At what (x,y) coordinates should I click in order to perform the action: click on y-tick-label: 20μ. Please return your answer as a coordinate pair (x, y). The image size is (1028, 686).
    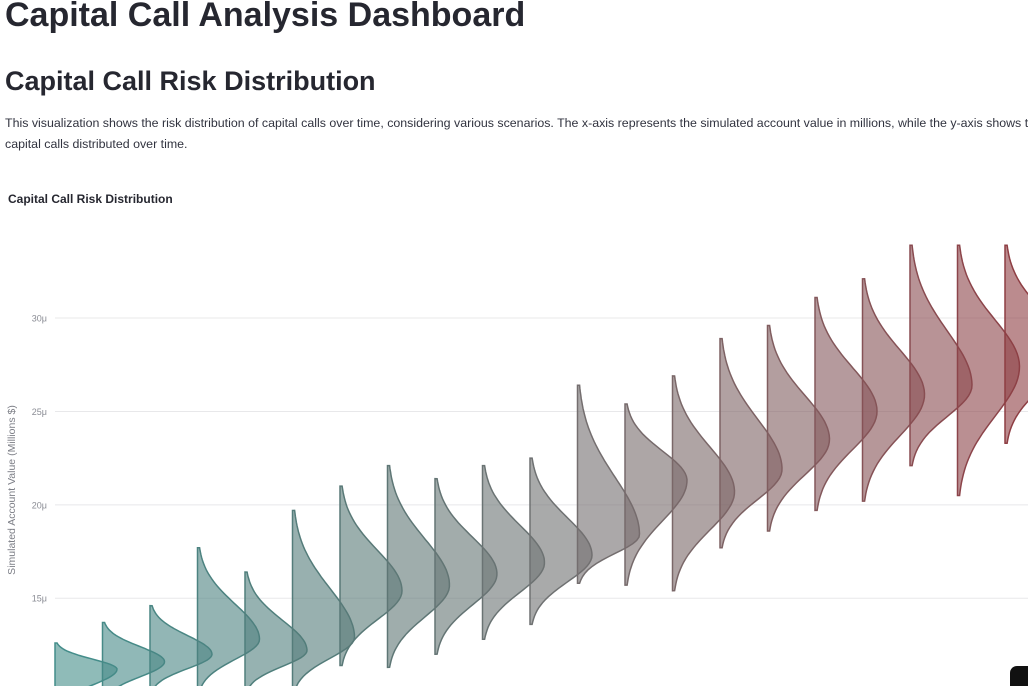
    Looking at the image, I should click on (39, 505).